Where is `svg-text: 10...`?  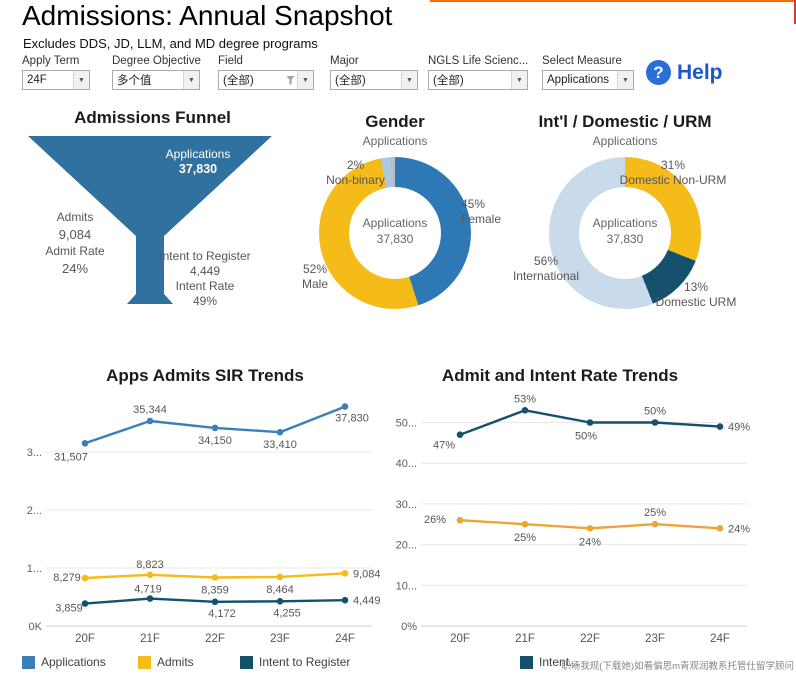 svg-text: 10... is located at coordinates (406, 586).